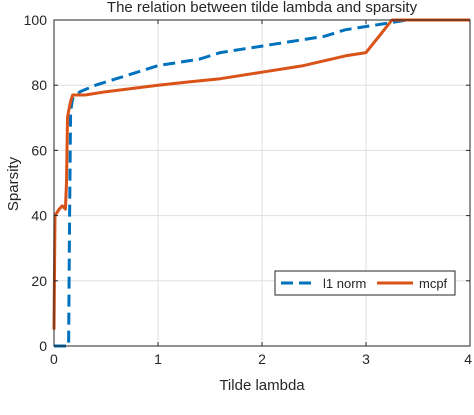  What do you see at coordinates (158, 359) in the screenshot?
I see `x-tick-label: 1` at bounding box center [158, 359].